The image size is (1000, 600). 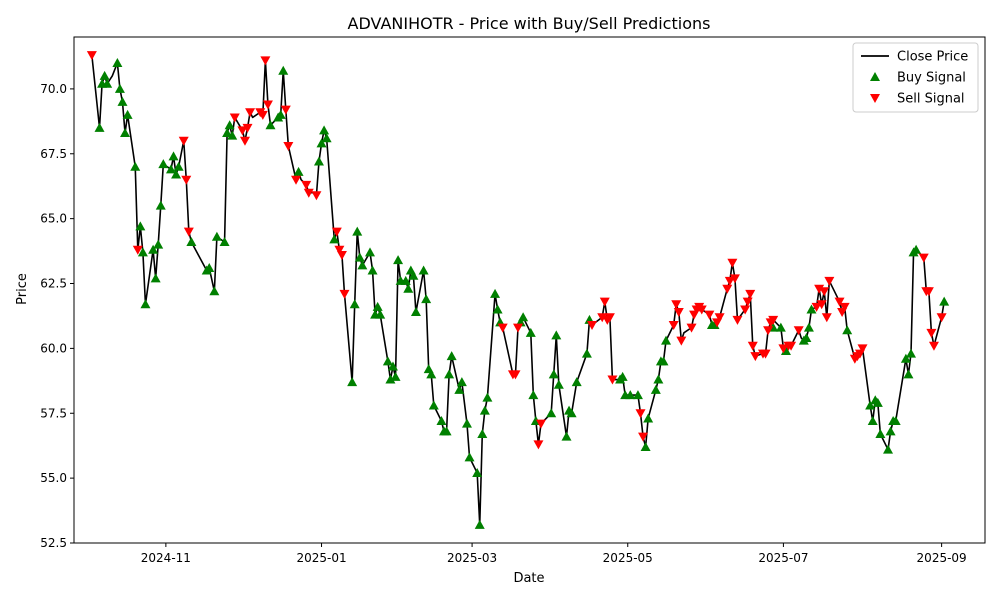 I want to click on legend-label: Sell Signal, so click(x=931, y=99).